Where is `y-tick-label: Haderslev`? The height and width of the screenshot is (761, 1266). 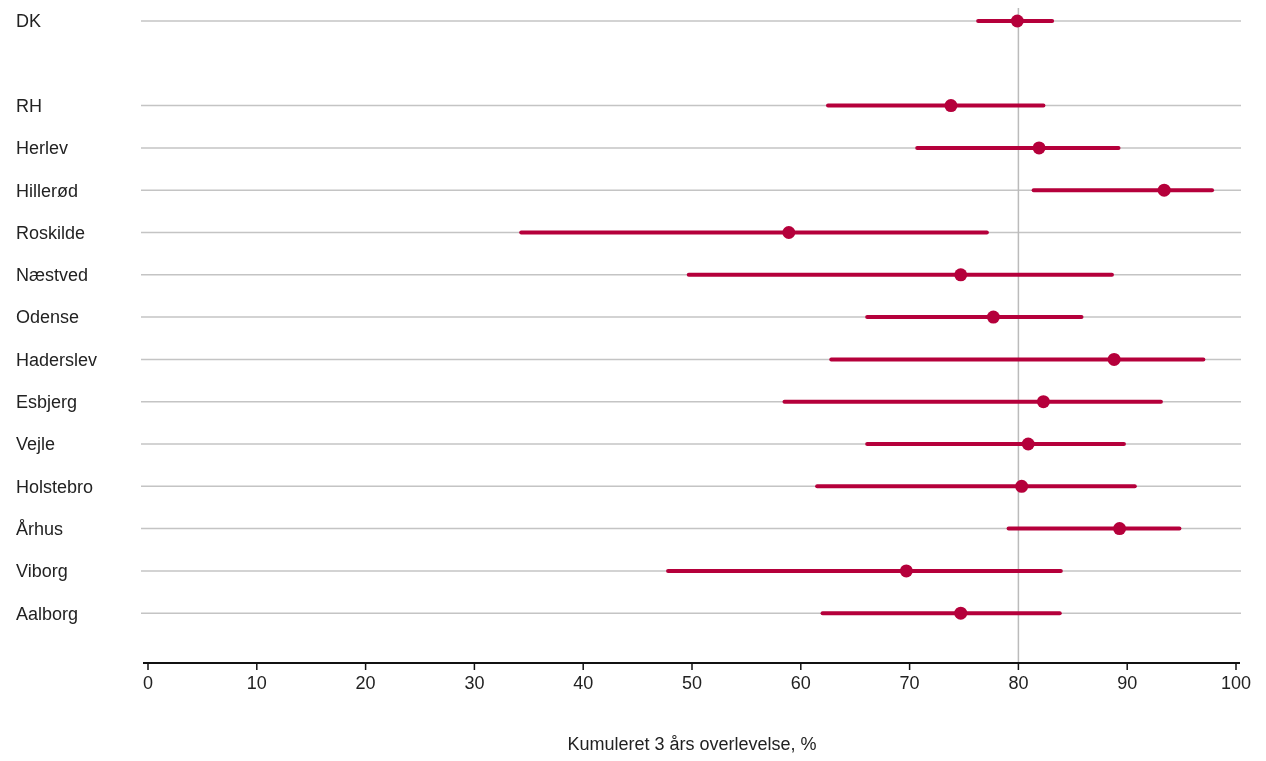 y-tick-label: Haderslev is located at coordinates (57, 359).